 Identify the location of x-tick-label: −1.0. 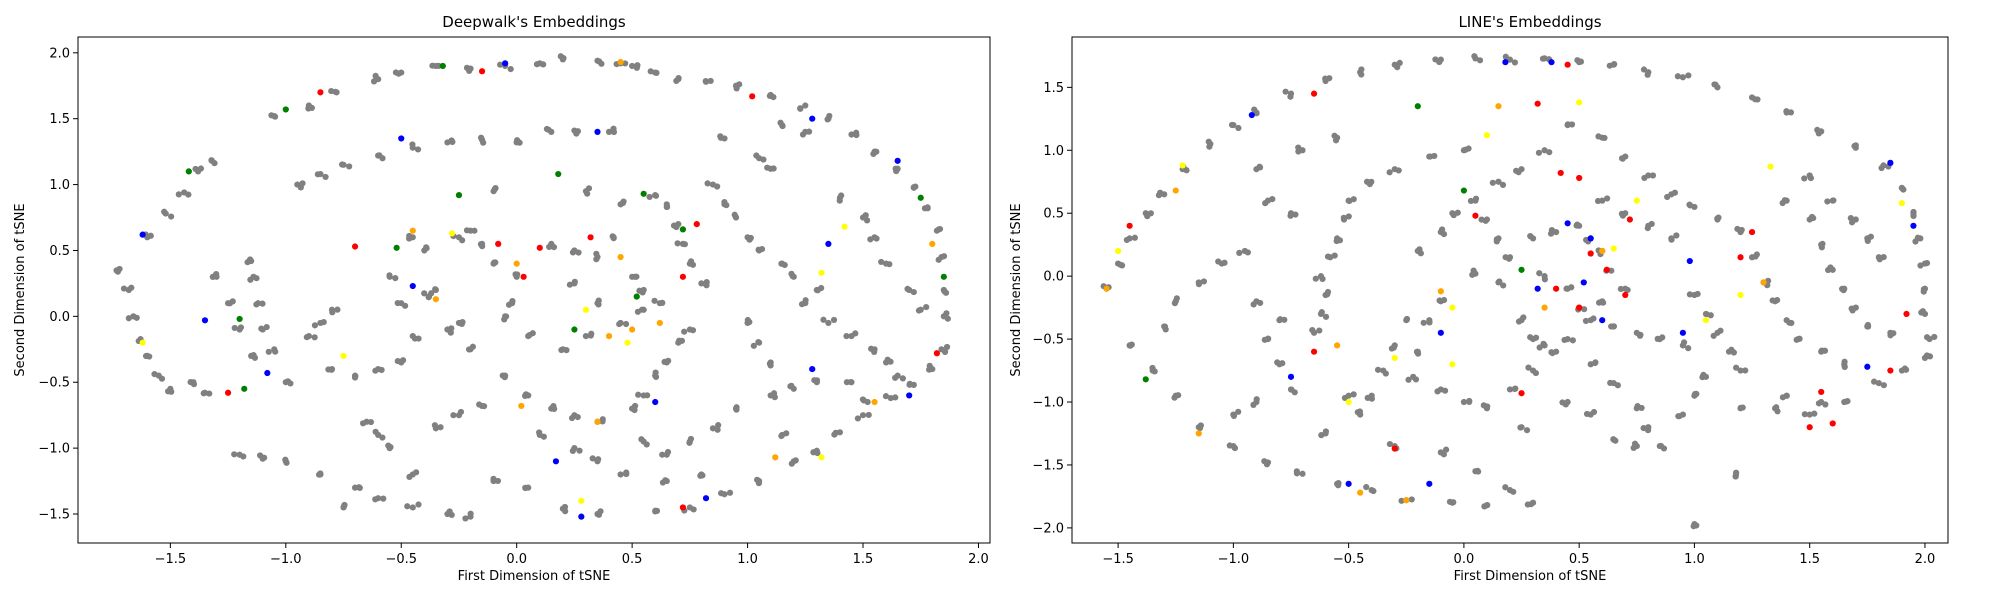
(286, 559).